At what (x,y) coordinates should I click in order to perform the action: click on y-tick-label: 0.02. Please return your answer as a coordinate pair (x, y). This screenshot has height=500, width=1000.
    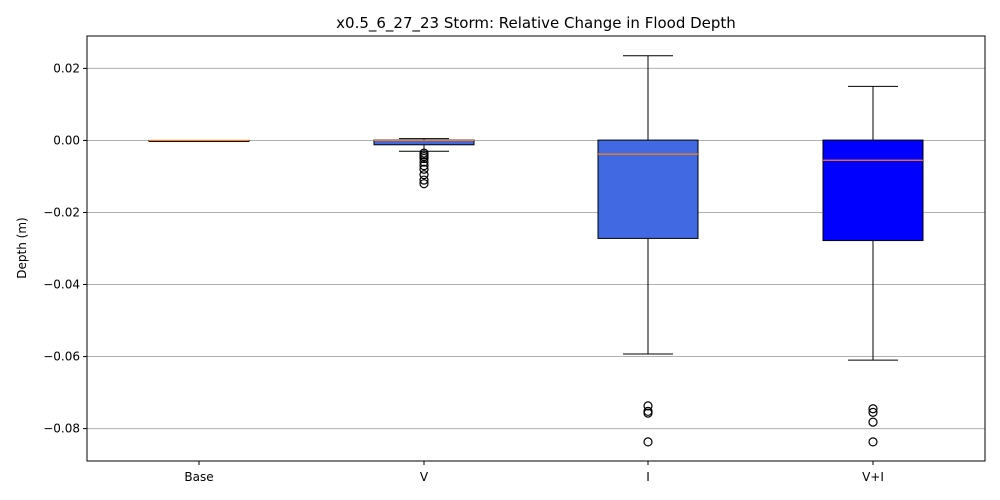
    Looking at the image, I should click on (66, 68).